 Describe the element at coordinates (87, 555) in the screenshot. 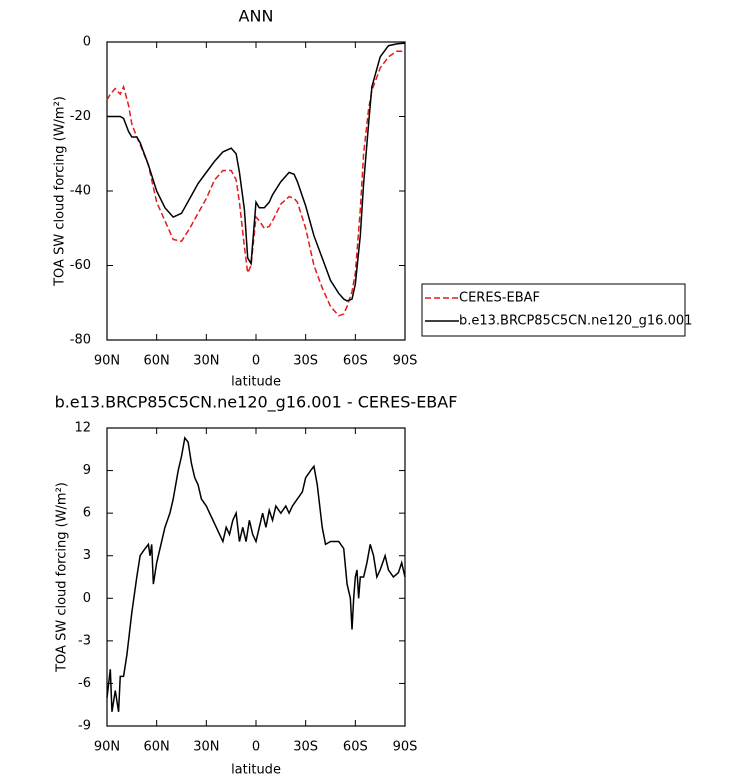

I see `y-tick-label: 3` at that location.